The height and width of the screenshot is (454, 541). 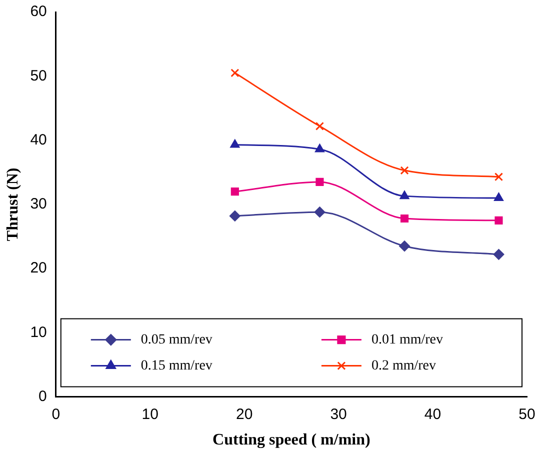 I want to click on legend-label: 0.15 mm/rev, so click(x=176, y=366).